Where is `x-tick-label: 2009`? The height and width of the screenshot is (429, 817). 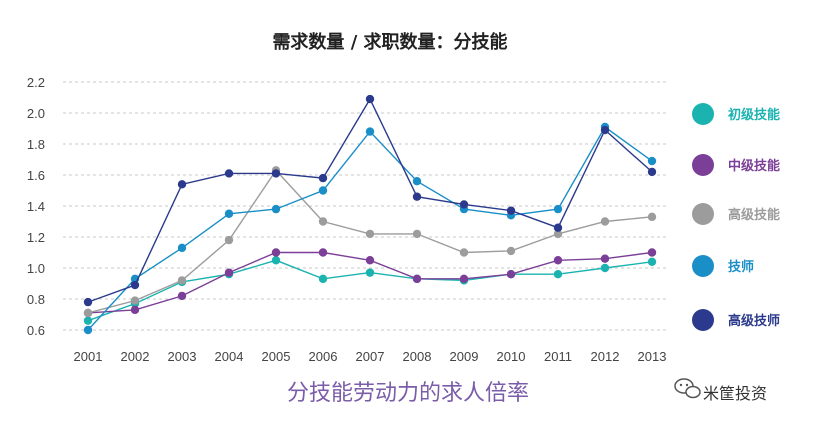
x-tick-label: 2009 is located at coordinates (464, 356).